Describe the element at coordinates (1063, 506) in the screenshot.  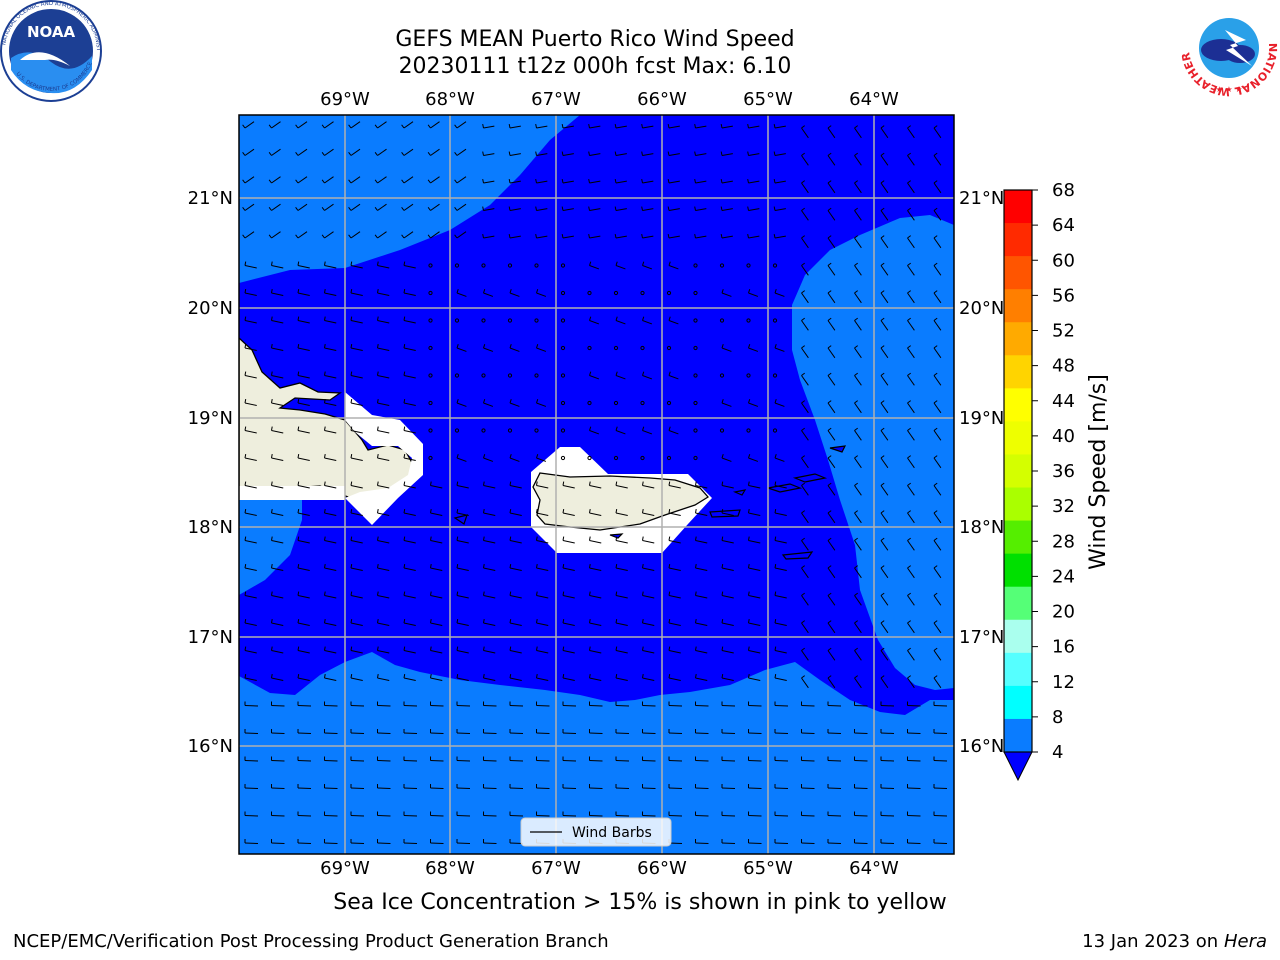
I see `colorbar-tick-label: 32` at that location.